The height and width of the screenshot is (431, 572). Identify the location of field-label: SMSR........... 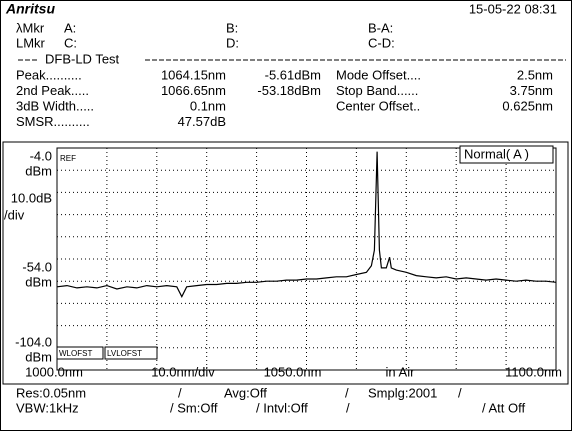
(53, 121).